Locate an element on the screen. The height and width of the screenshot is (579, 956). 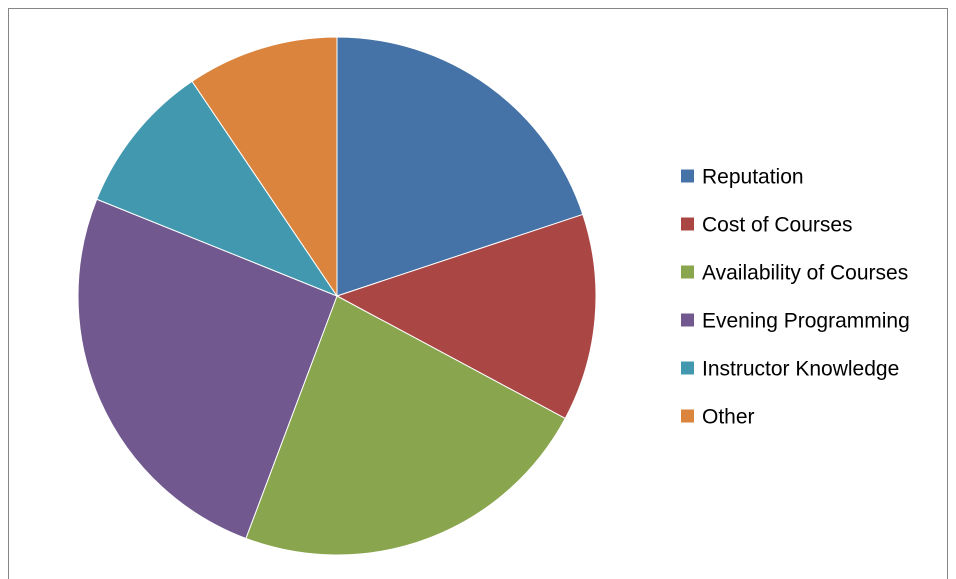
pie-slice-reputation is located at coordinates (460, 166).